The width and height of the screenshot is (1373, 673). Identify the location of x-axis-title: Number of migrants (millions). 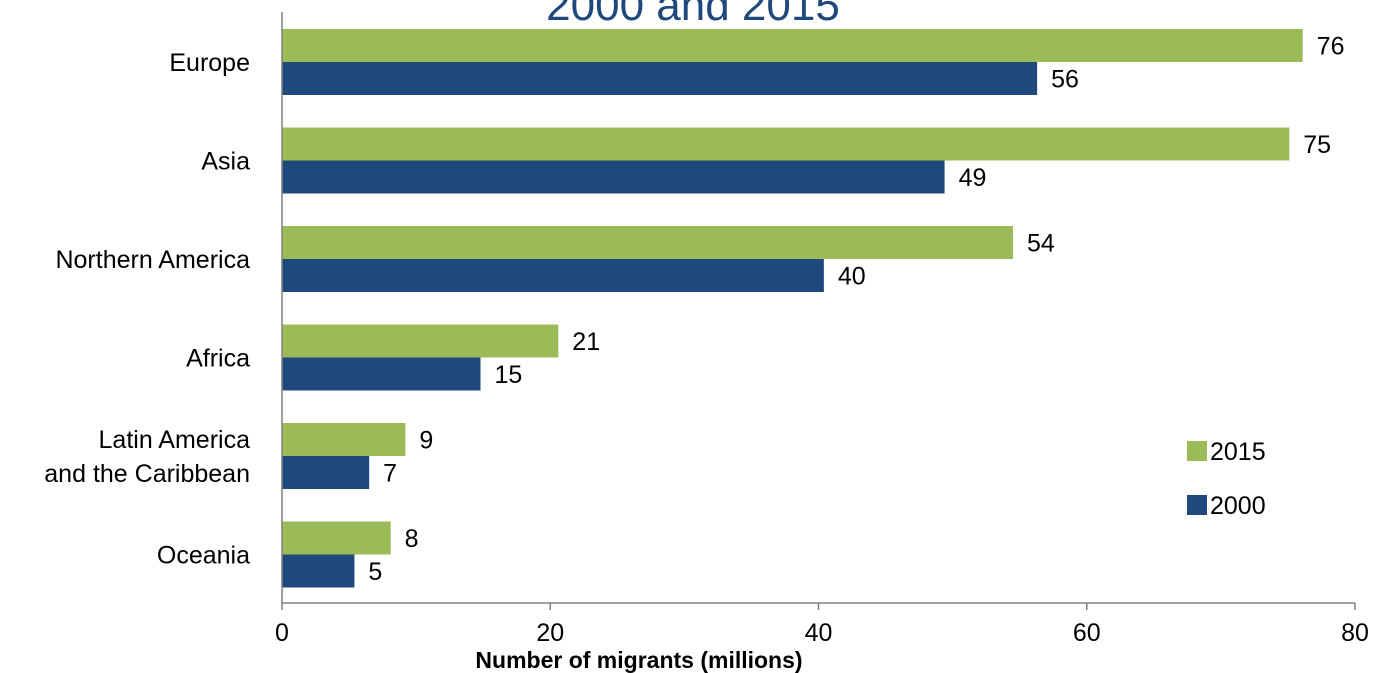
(638, 660).